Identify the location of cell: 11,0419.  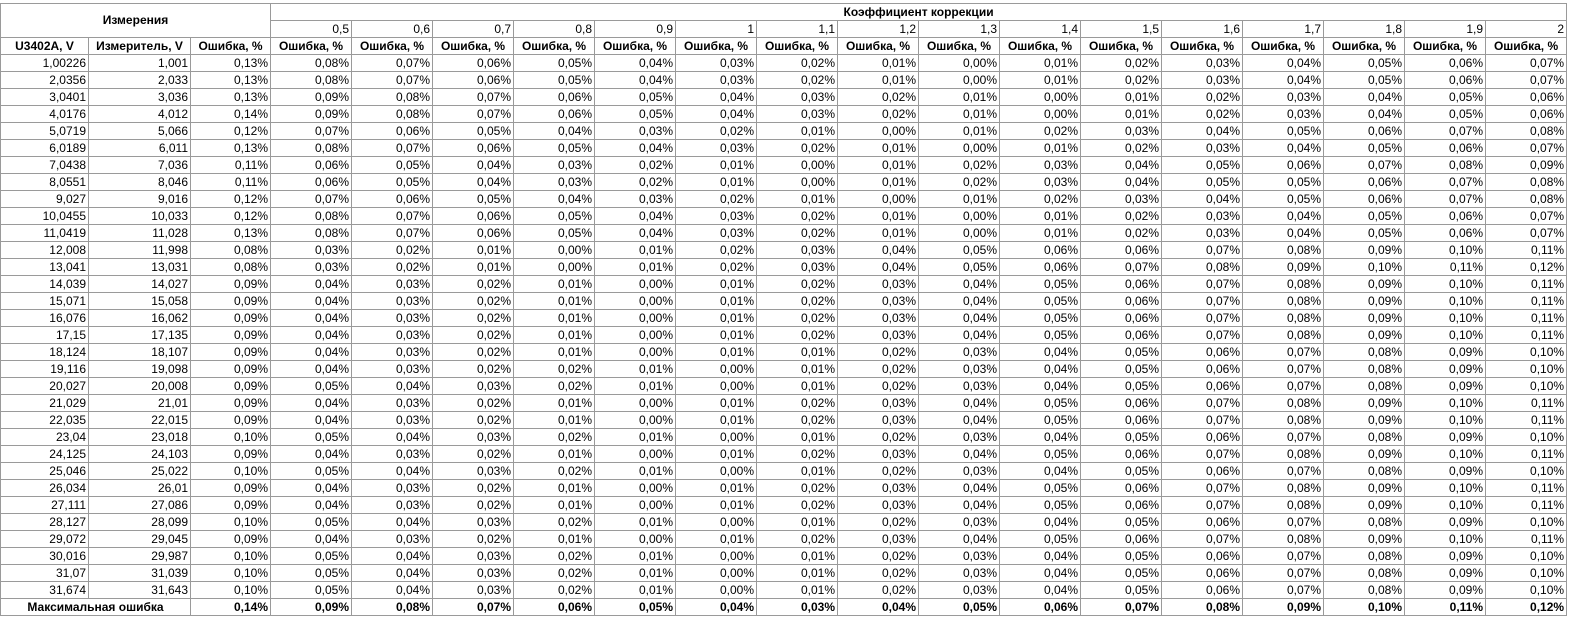
(44, 233).